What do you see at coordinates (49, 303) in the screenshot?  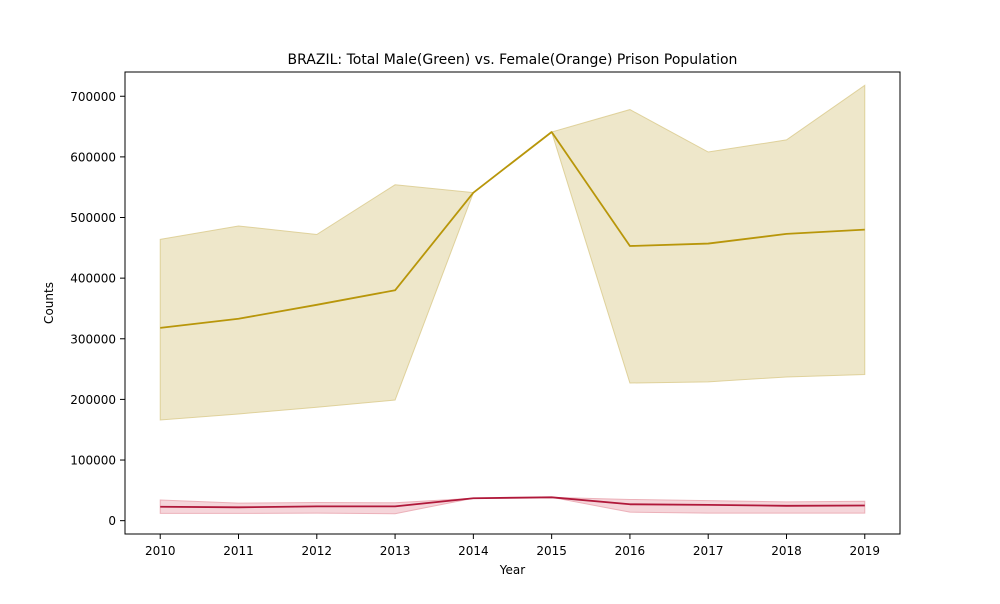 I see `y-axis-label: Counts` at bounding box center [49, 303].